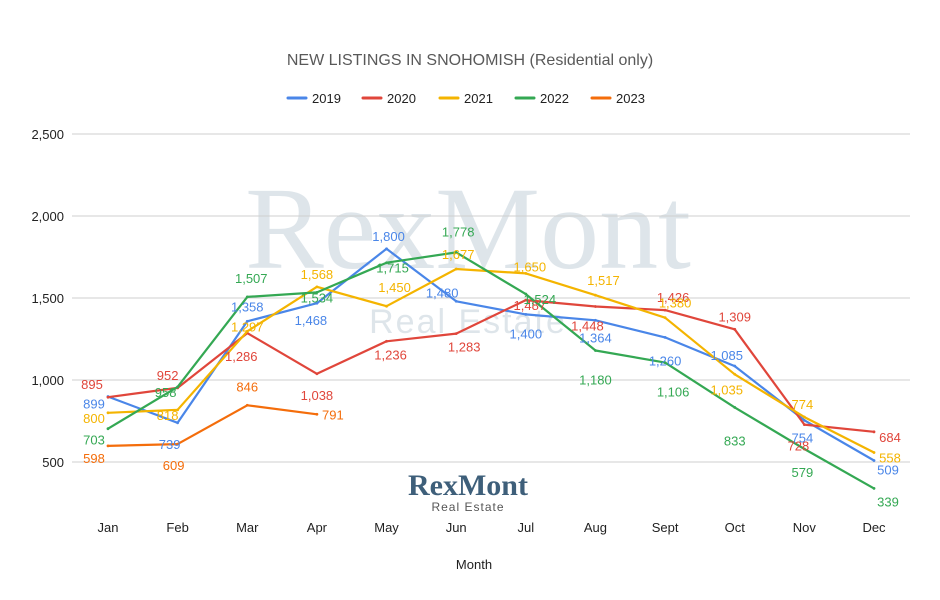  Describe the element at coordinates (388, 98) in the screenshot. I see `legend-item: 2020` at that location.